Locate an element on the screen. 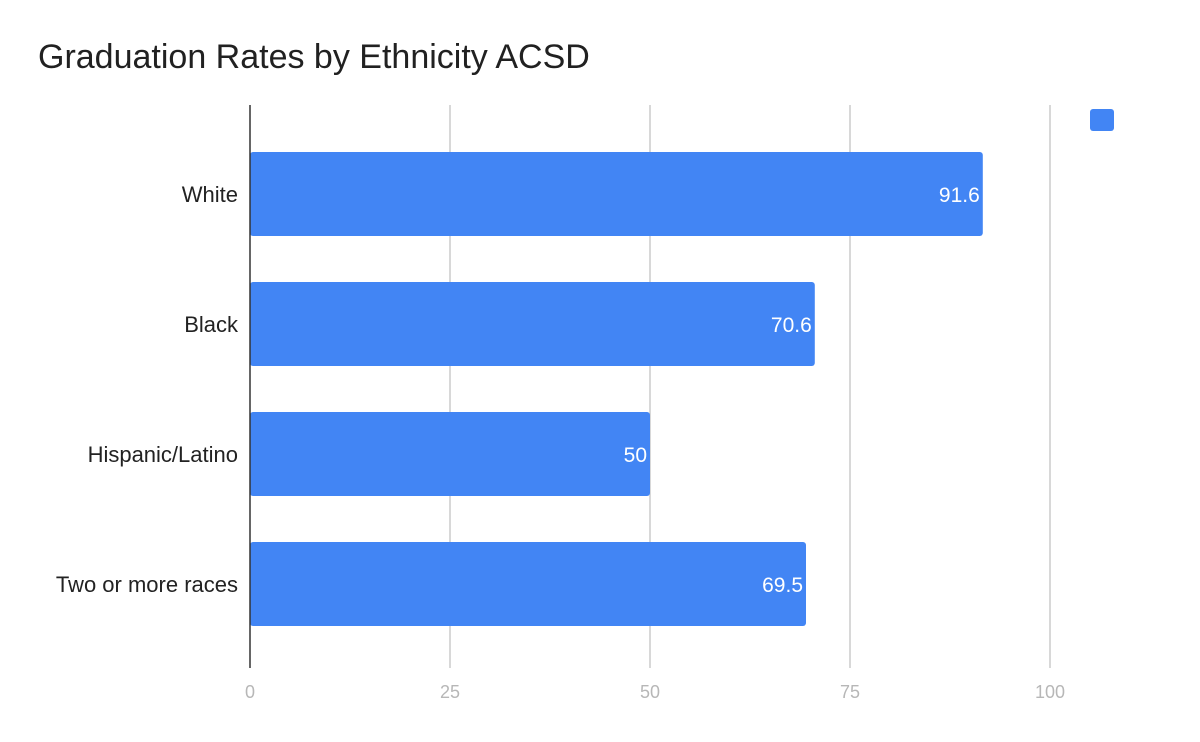 This screenshot has width=1200, height=742. data-label: 91.6 is located at coordinates (959, 195).